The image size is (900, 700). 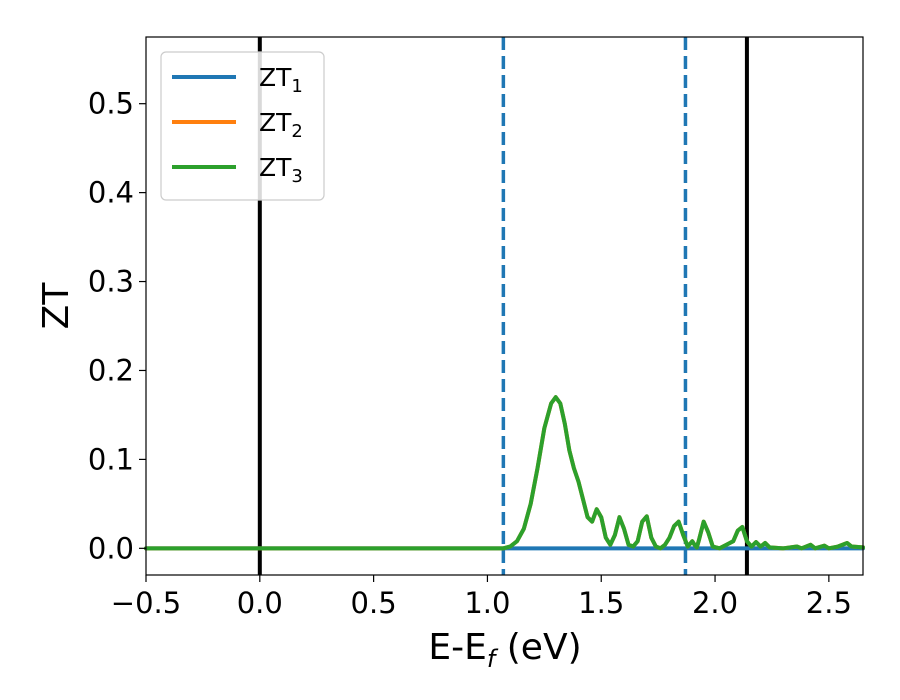 I want to click on x-axis-ticks: −0.5 0.0 0.5 1.0 1.5 2.0 2.5, so click(x=481, y=597).